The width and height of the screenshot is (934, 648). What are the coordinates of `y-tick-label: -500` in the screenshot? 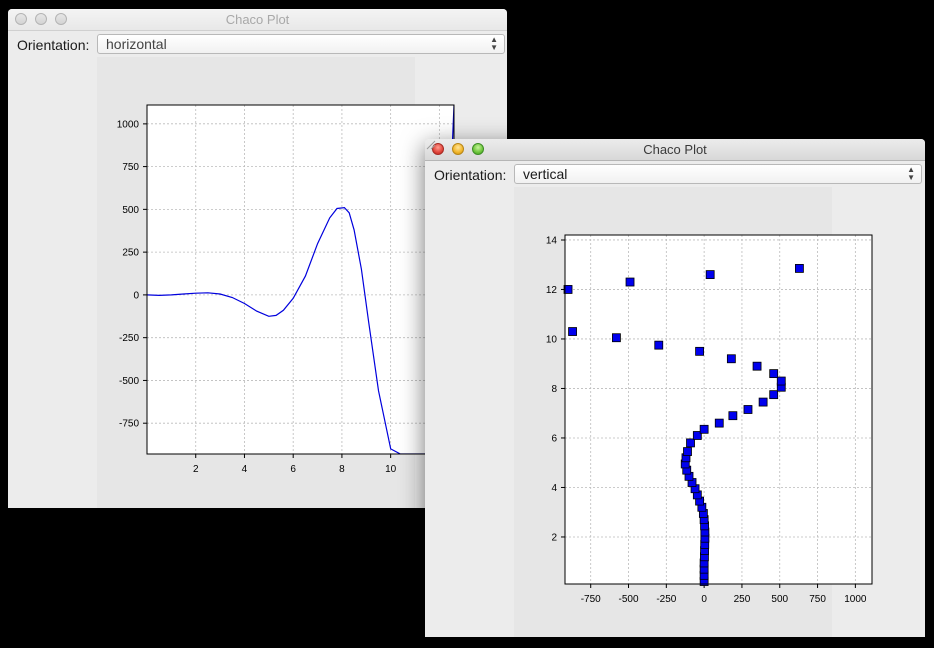 It's located at (129, 381).